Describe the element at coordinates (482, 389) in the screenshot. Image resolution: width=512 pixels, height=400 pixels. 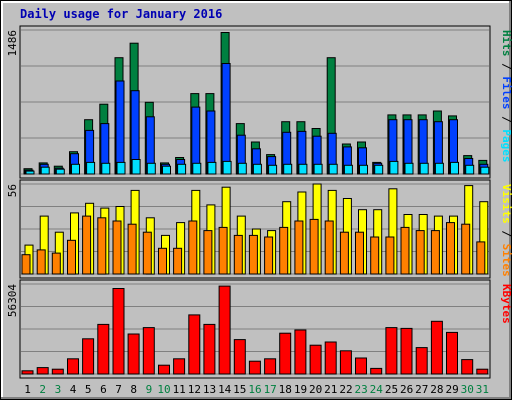
I see `x-tick-label: 31` at that location.